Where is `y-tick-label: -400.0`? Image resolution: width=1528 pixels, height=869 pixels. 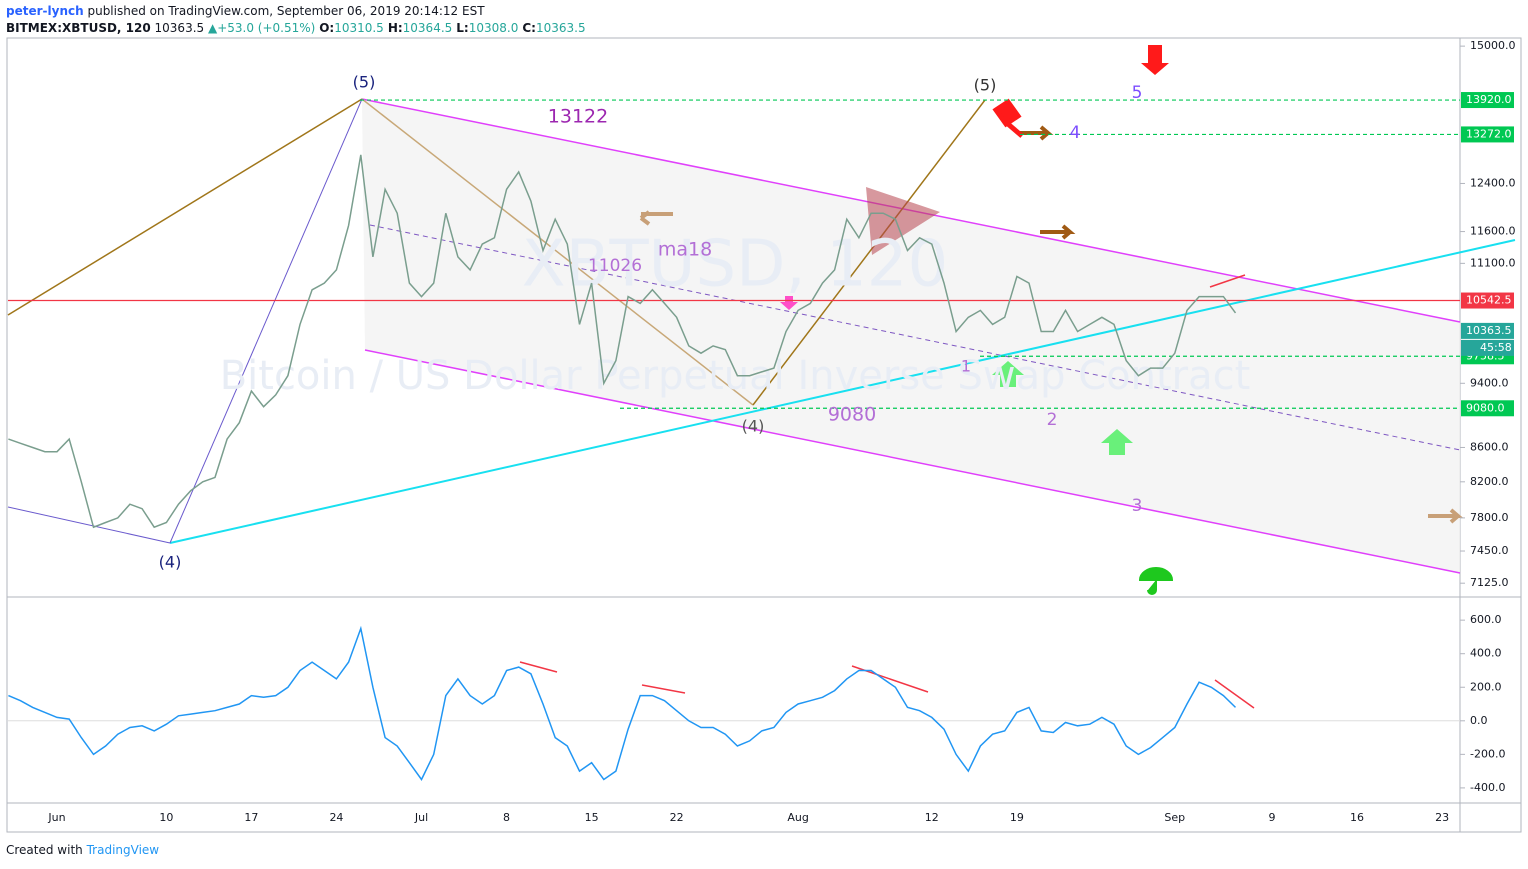 y-tick-label: -400.0 is located at coordinates (1487, 787).